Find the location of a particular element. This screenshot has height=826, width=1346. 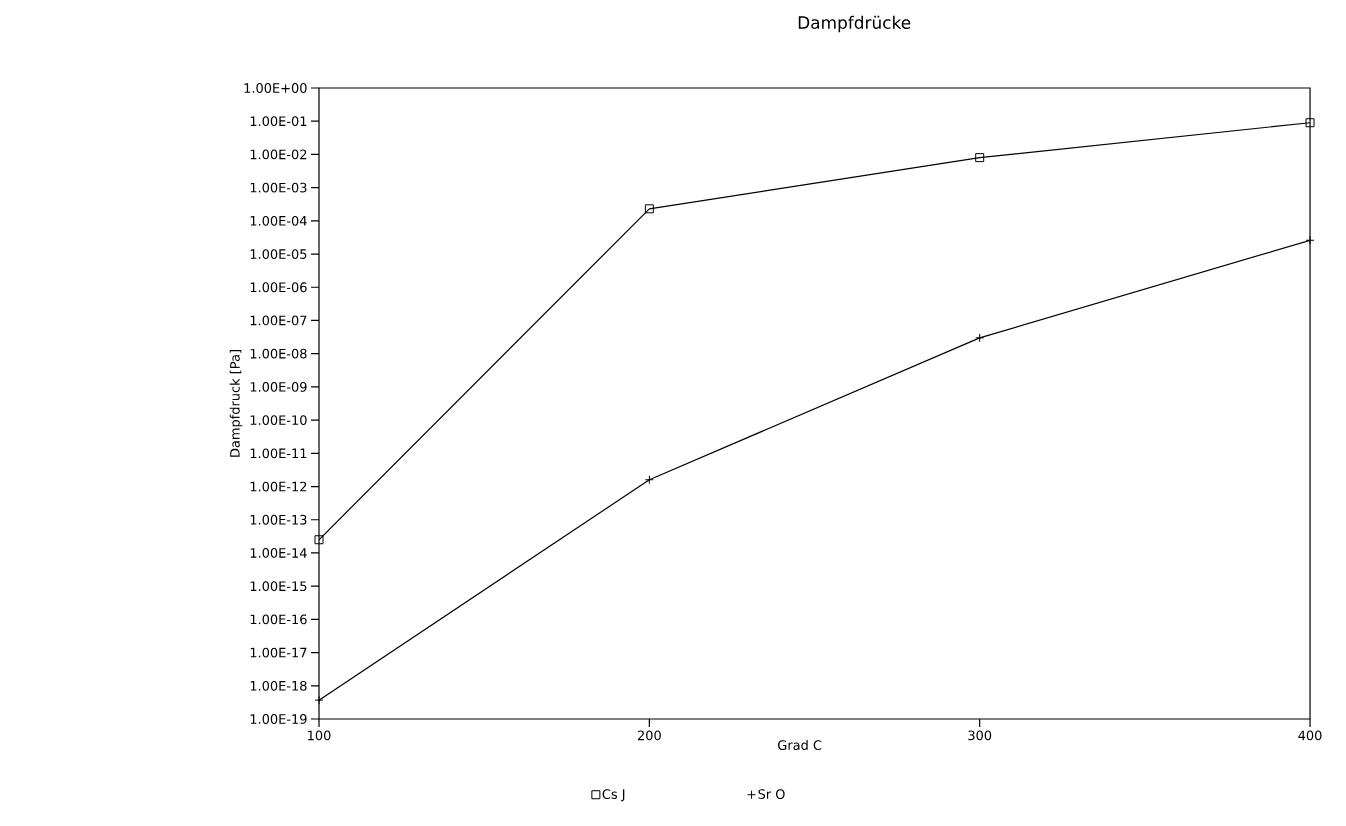

x-tick-label: 100 is located at coordinates (319, 735).